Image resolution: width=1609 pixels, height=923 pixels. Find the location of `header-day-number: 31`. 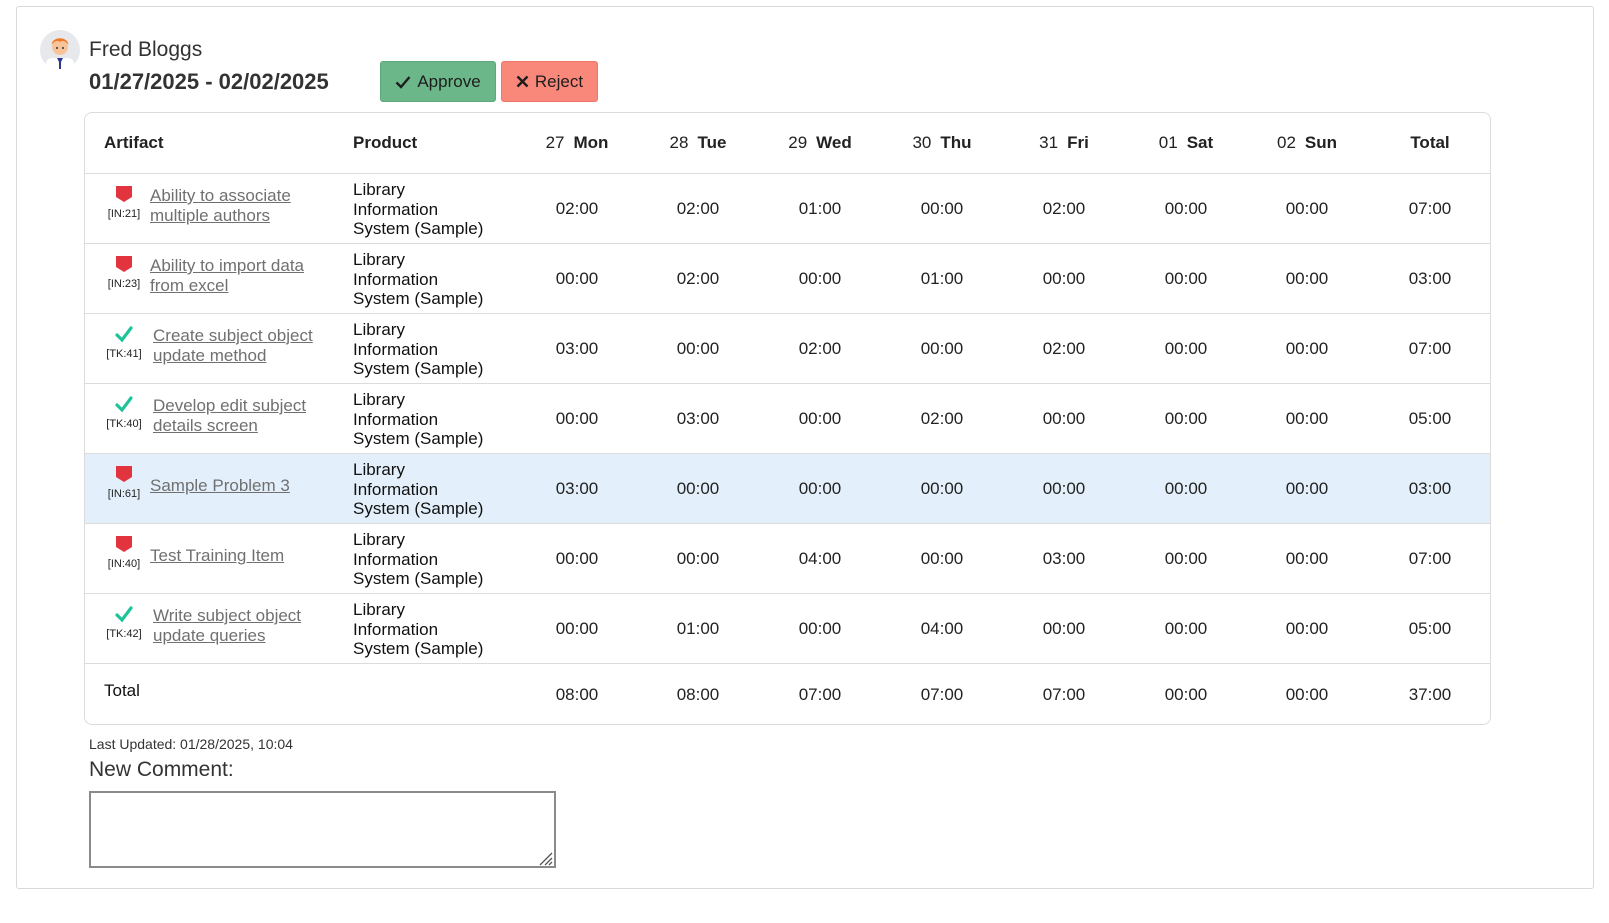

header-day-number: 31 is located at coordinates (1049, 142).